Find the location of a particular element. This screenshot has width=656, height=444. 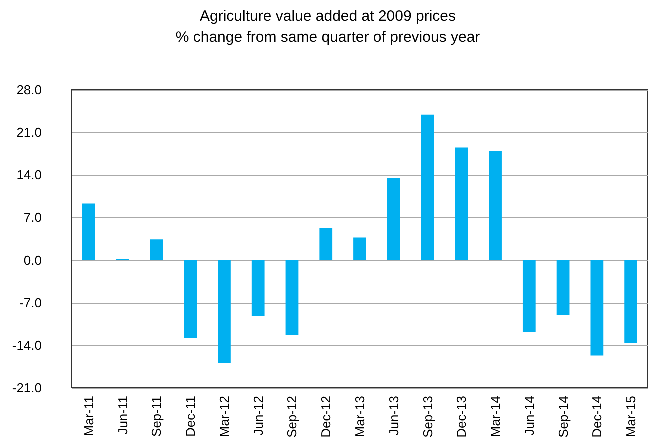

x-tick-label: Dec-11 is located at coordinates (190, 416).